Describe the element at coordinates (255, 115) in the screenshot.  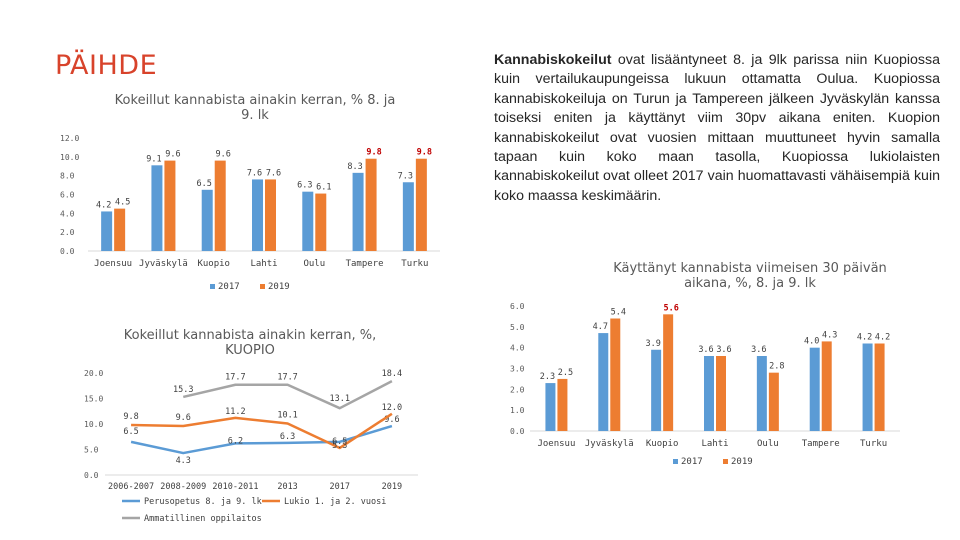
I see `chart1-title-line2: 9. lk` at that location.